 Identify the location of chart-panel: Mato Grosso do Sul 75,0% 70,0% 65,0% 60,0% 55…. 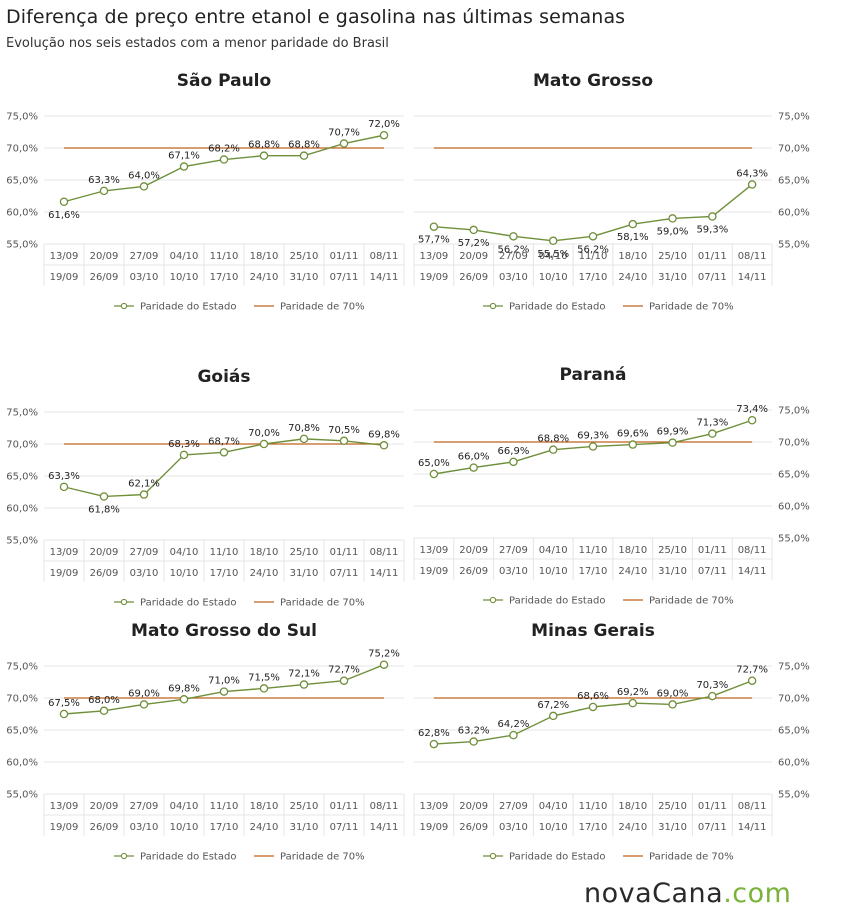
(206, 747).